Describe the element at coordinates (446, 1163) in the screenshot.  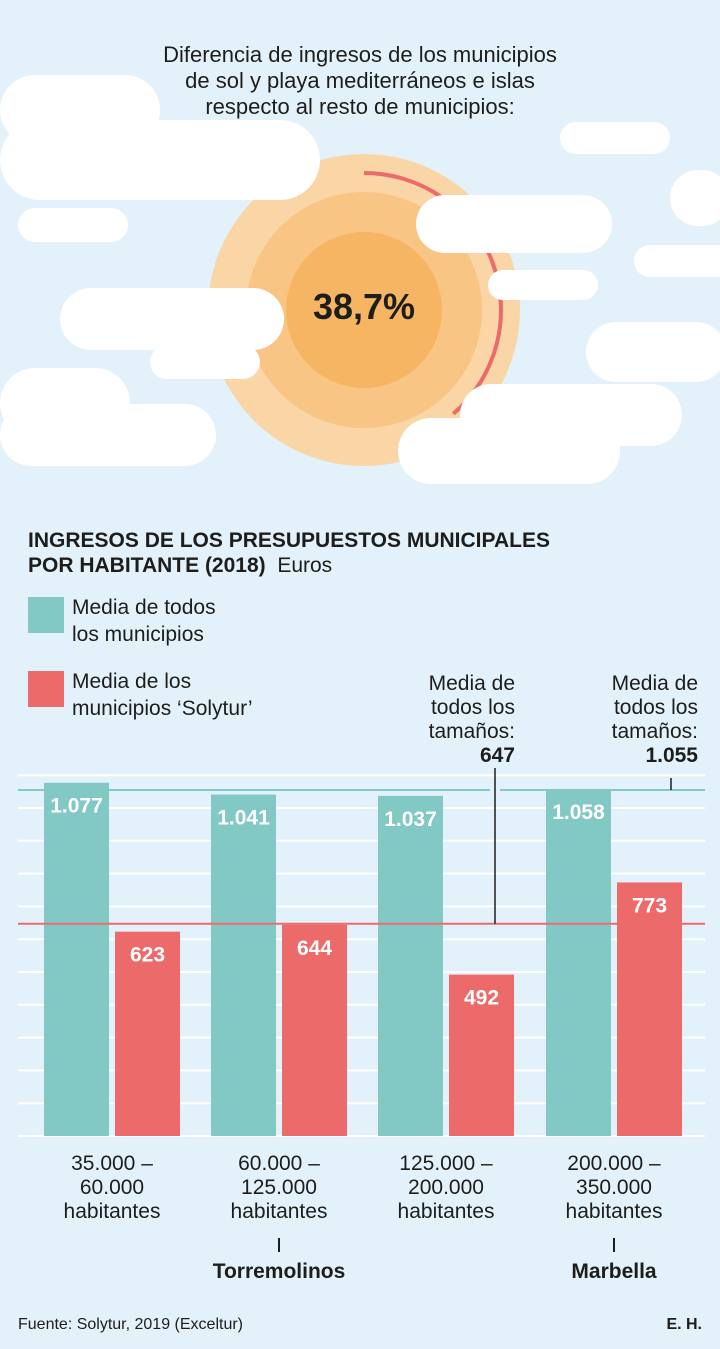
I see `category-line: 125.000 –` at that location.